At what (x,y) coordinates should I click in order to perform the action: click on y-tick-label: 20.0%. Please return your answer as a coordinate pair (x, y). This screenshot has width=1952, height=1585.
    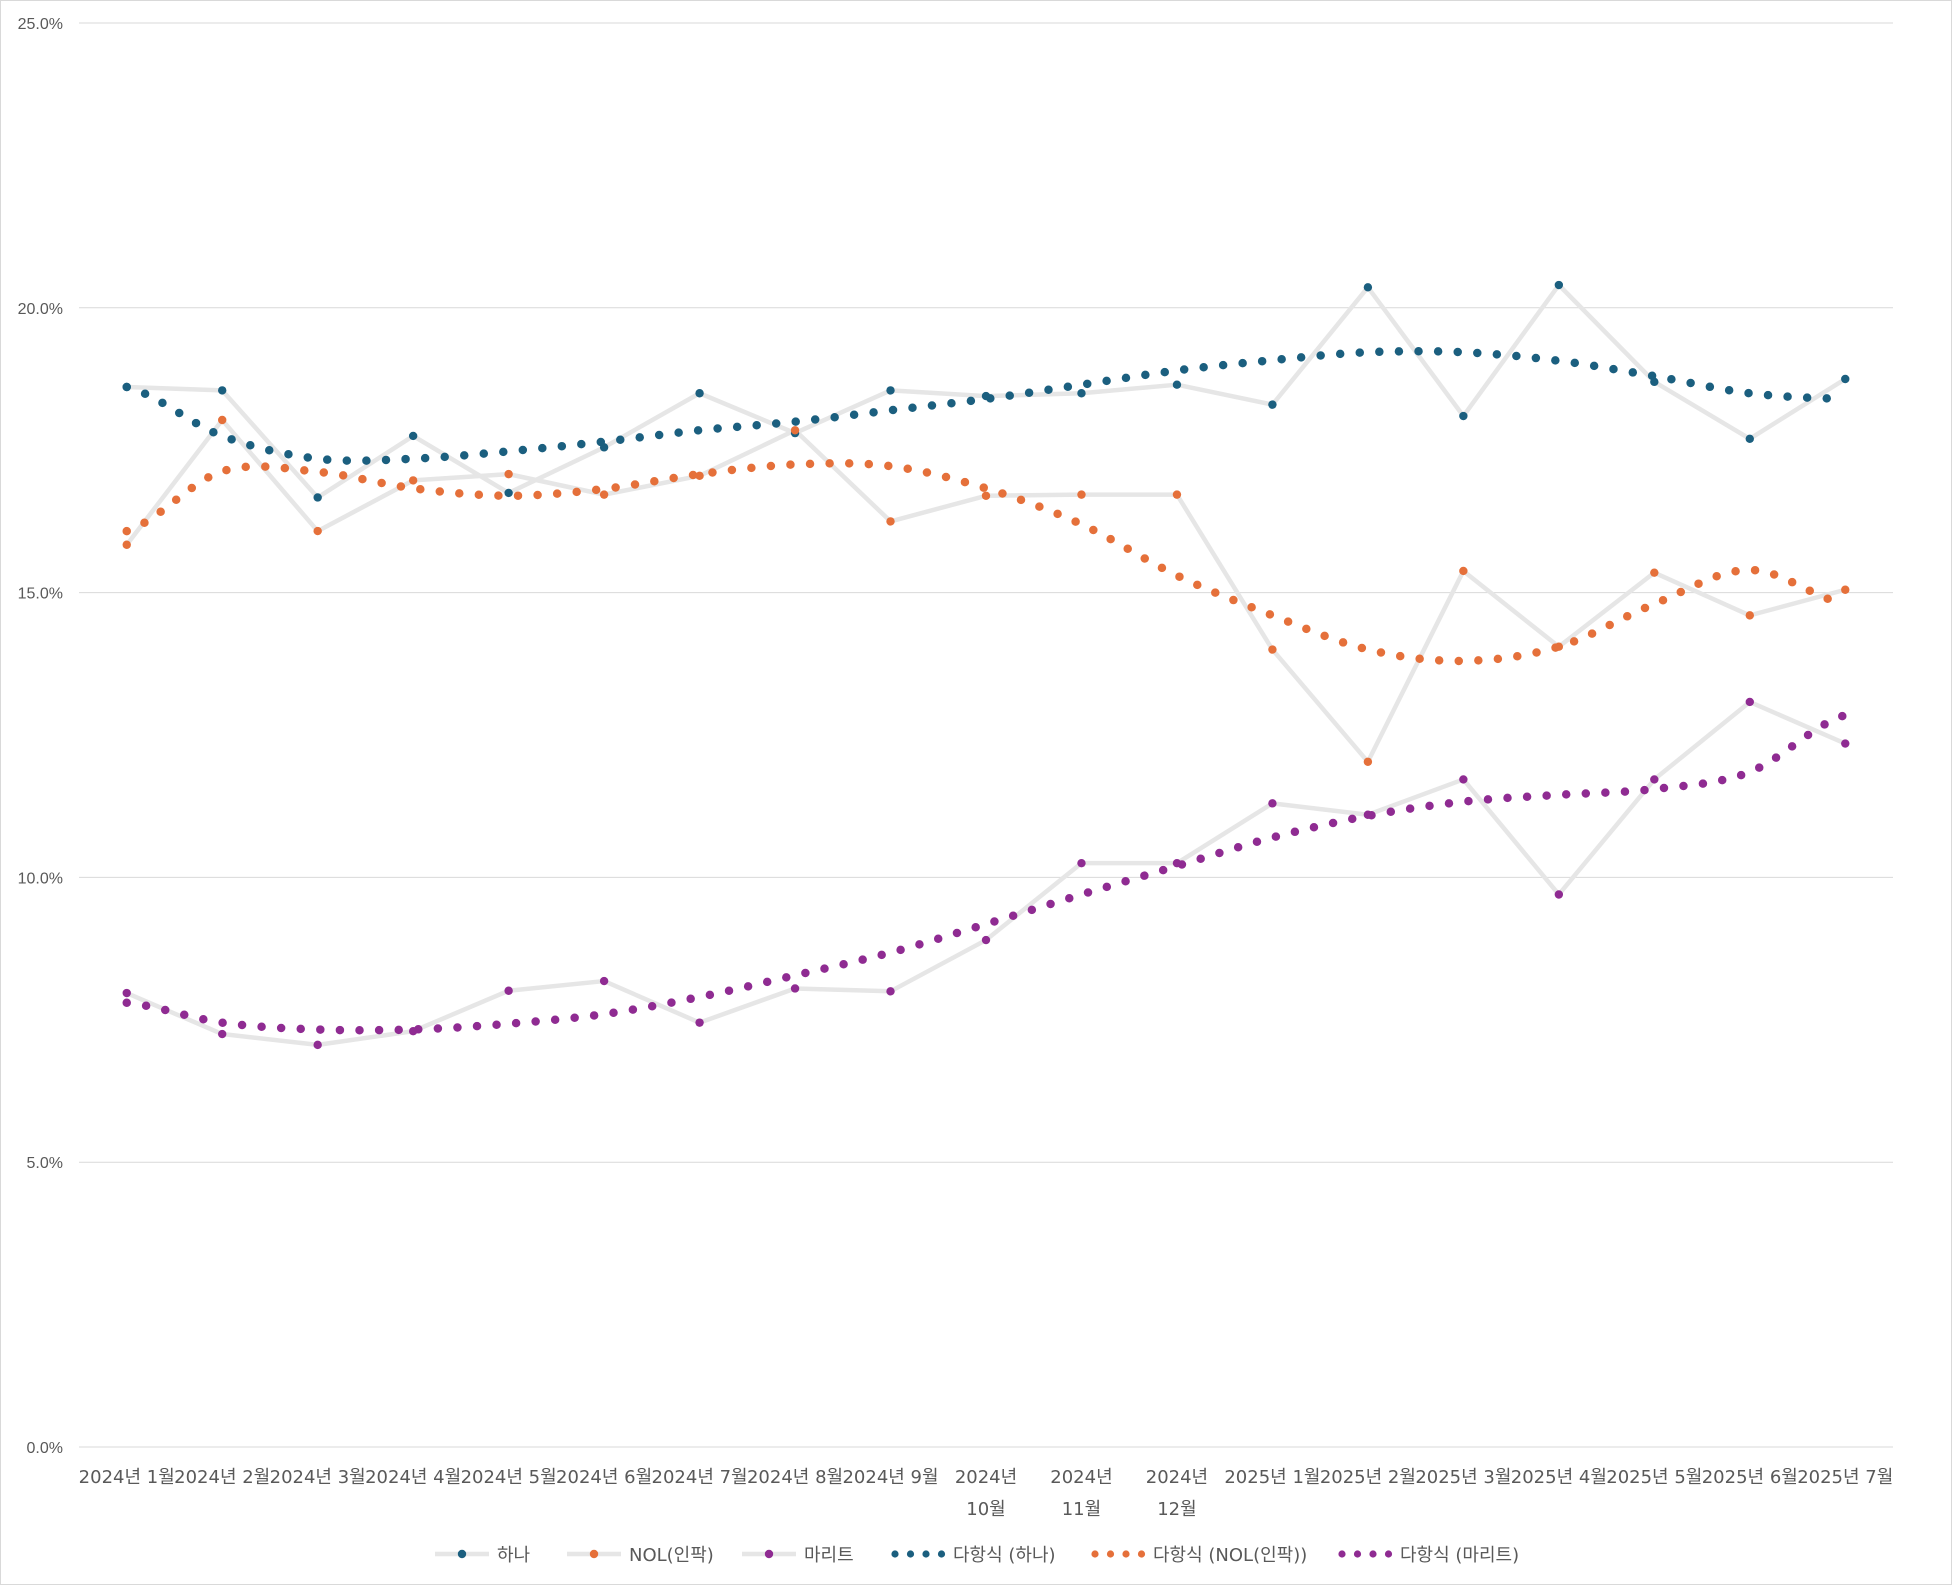
    Looking at the image, I should click on (40, 309).